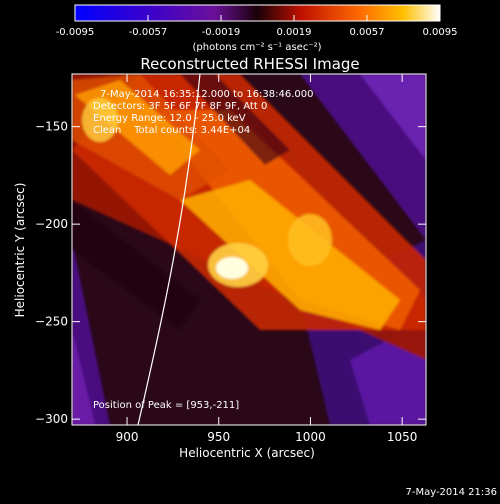 The height and width of the screenshot is (504, 500). What do you see at coordinates (402, 437) in the screenshot?
I see `x-tick-label: 1050` at bounding box center [402, 437].